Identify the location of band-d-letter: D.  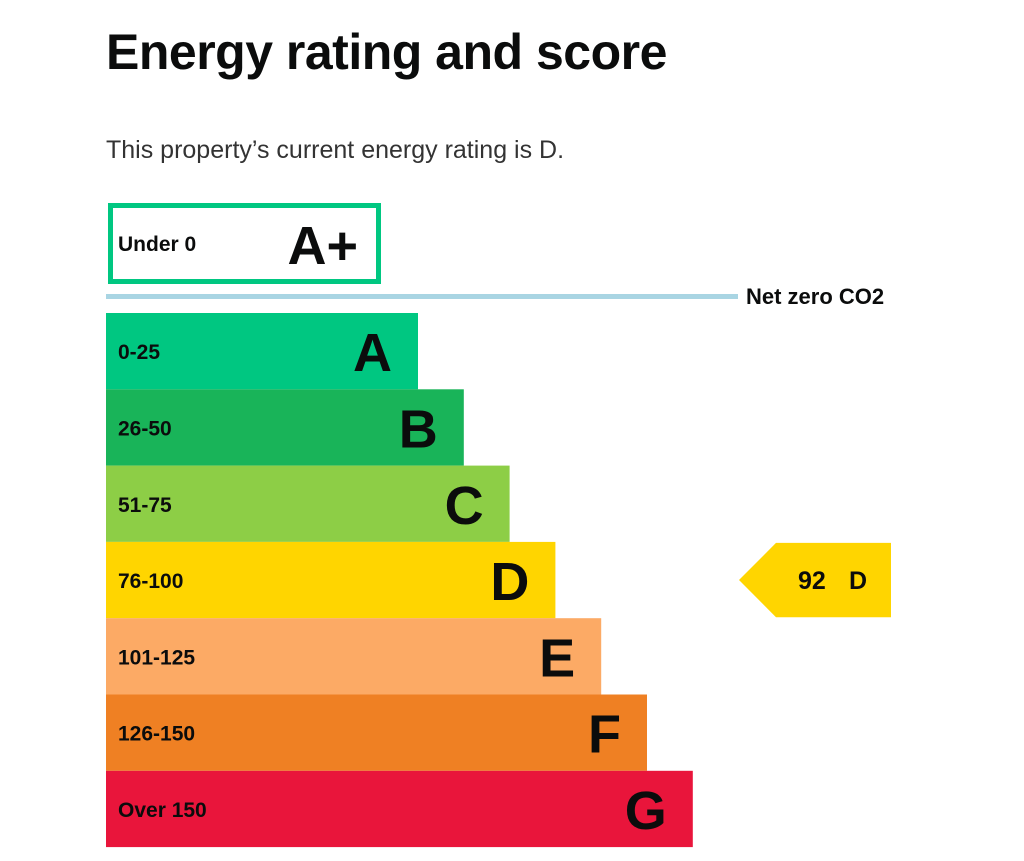
(509, 582).